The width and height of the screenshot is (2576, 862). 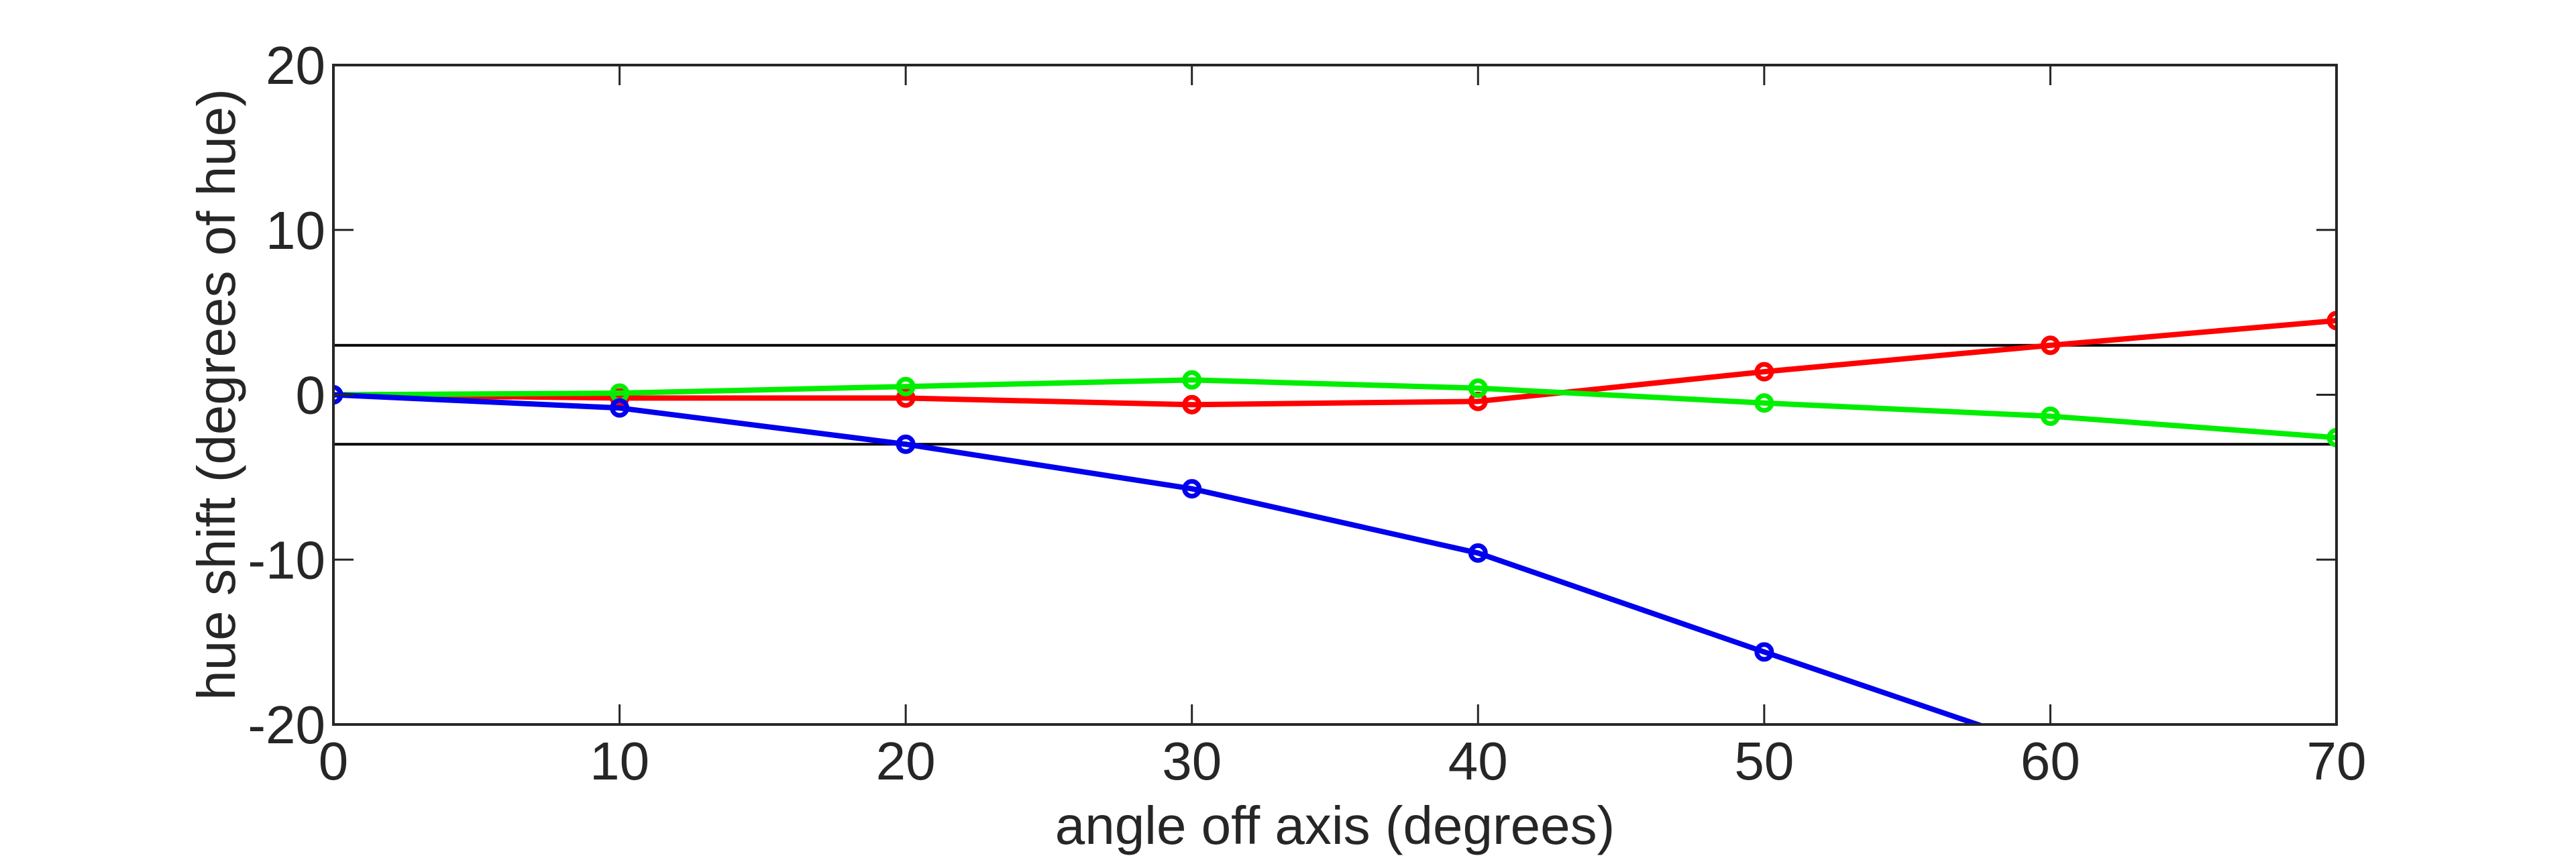 What do you see at coordinates (1335, 825) in the screenshot?
I see `x-axis-title: angle off axis (degrees)` at bounding box center [1335, 825].